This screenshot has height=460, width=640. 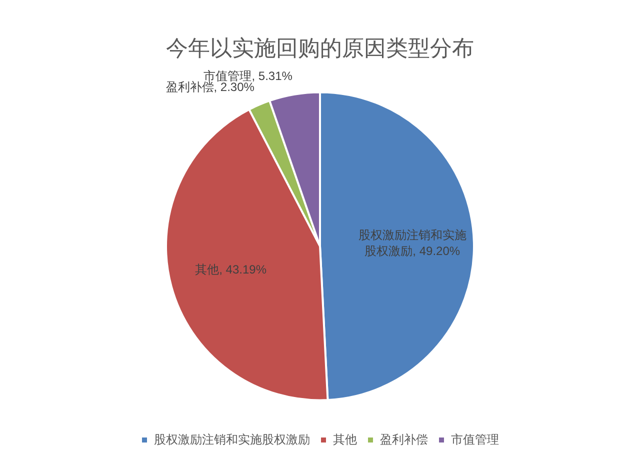 I want to click on data-label: 市值管理, 5.31%, so click(x=248, y=75).